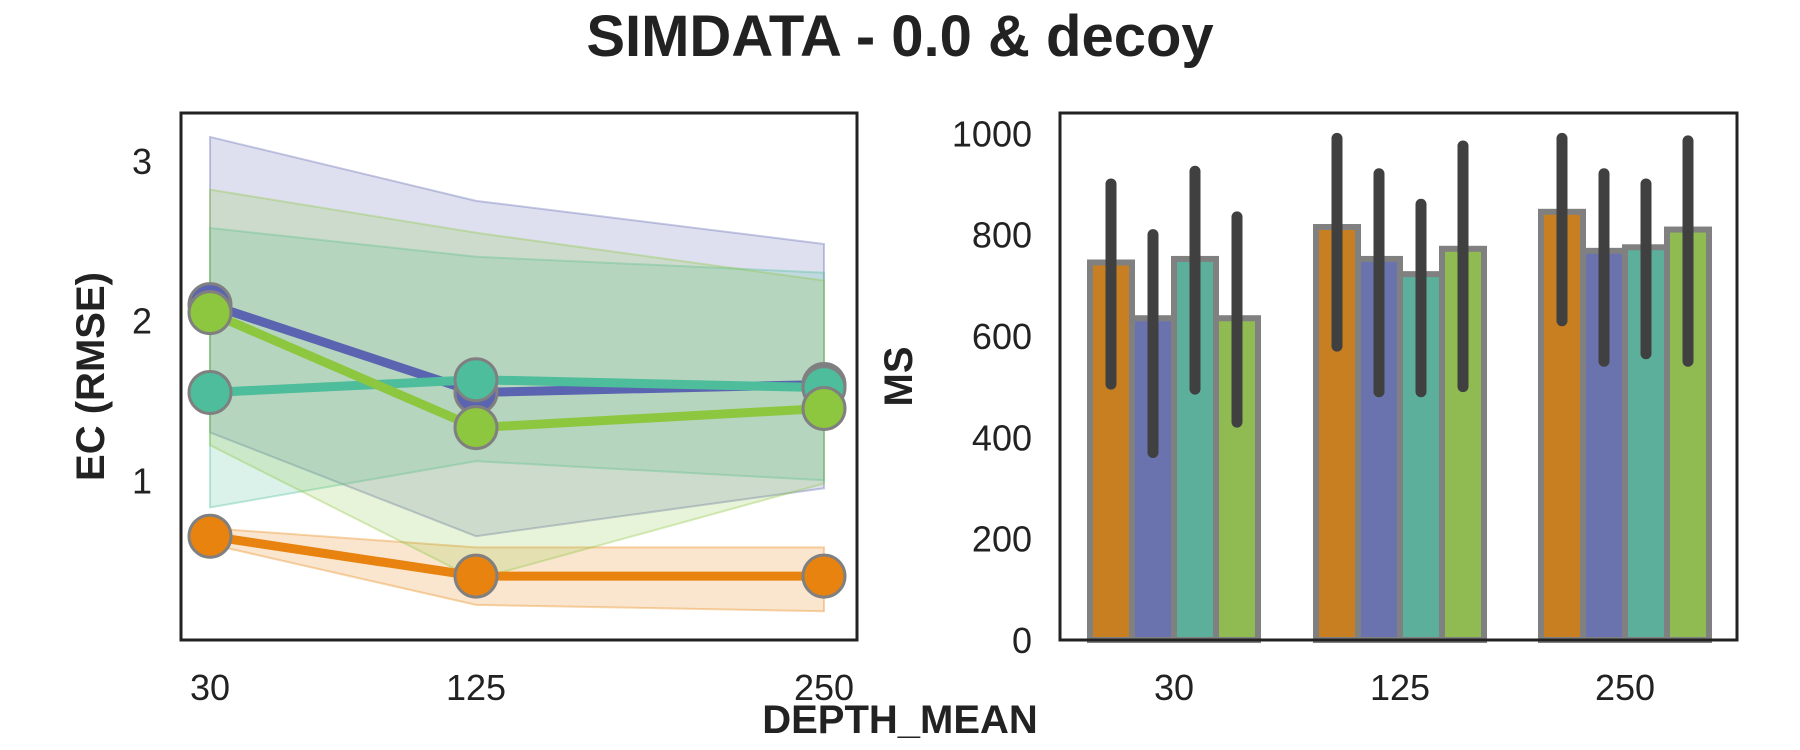  What do you see at coordinates (1625, 687) in the screenshot?
I see `bar-chart-x-tick-label: 250` at bounding box center [1625, 687].